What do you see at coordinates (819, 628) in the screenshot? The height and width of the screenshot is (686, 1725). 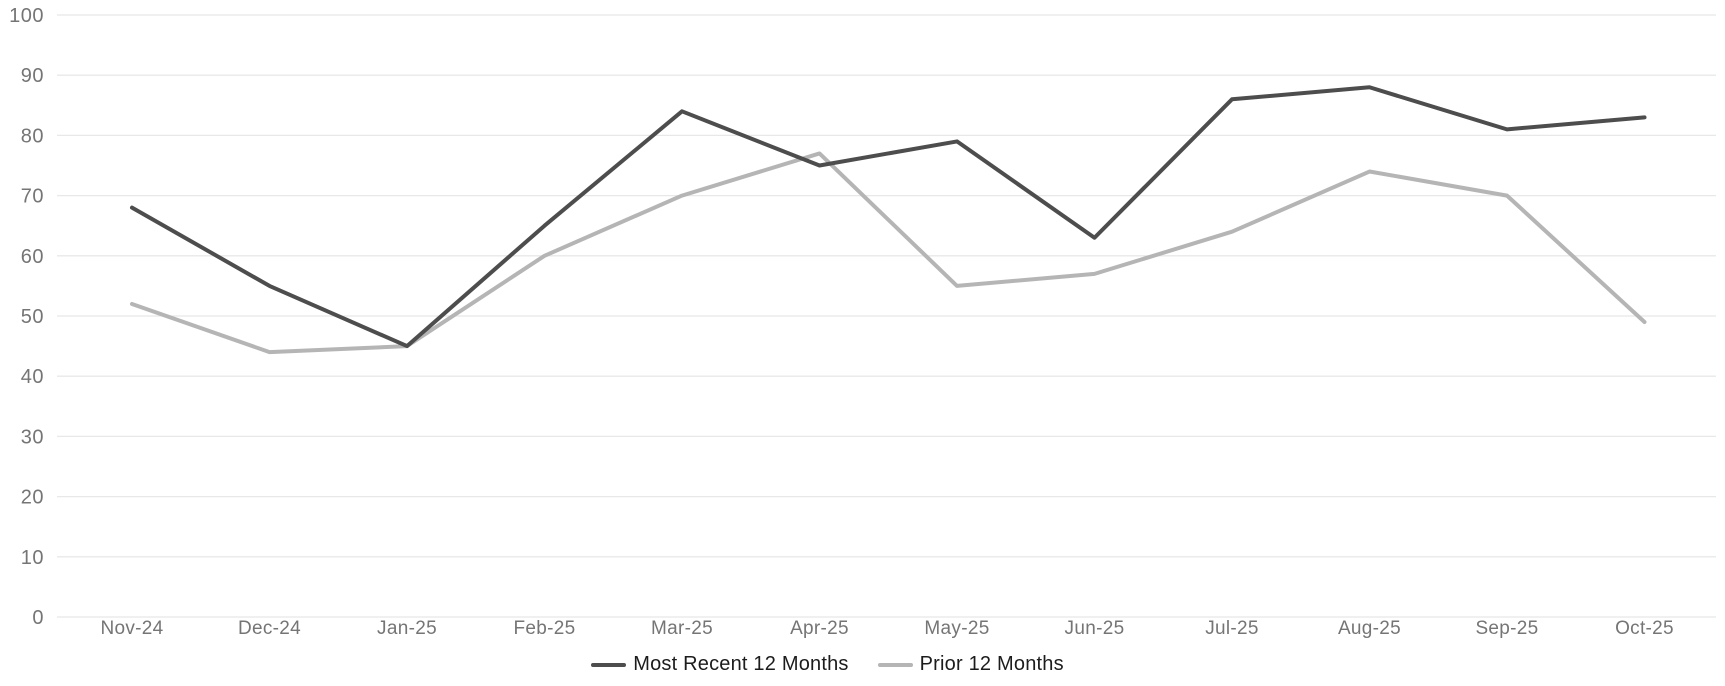 I see `x-axis-label: Apr-25` at bounding box center [819, 628].